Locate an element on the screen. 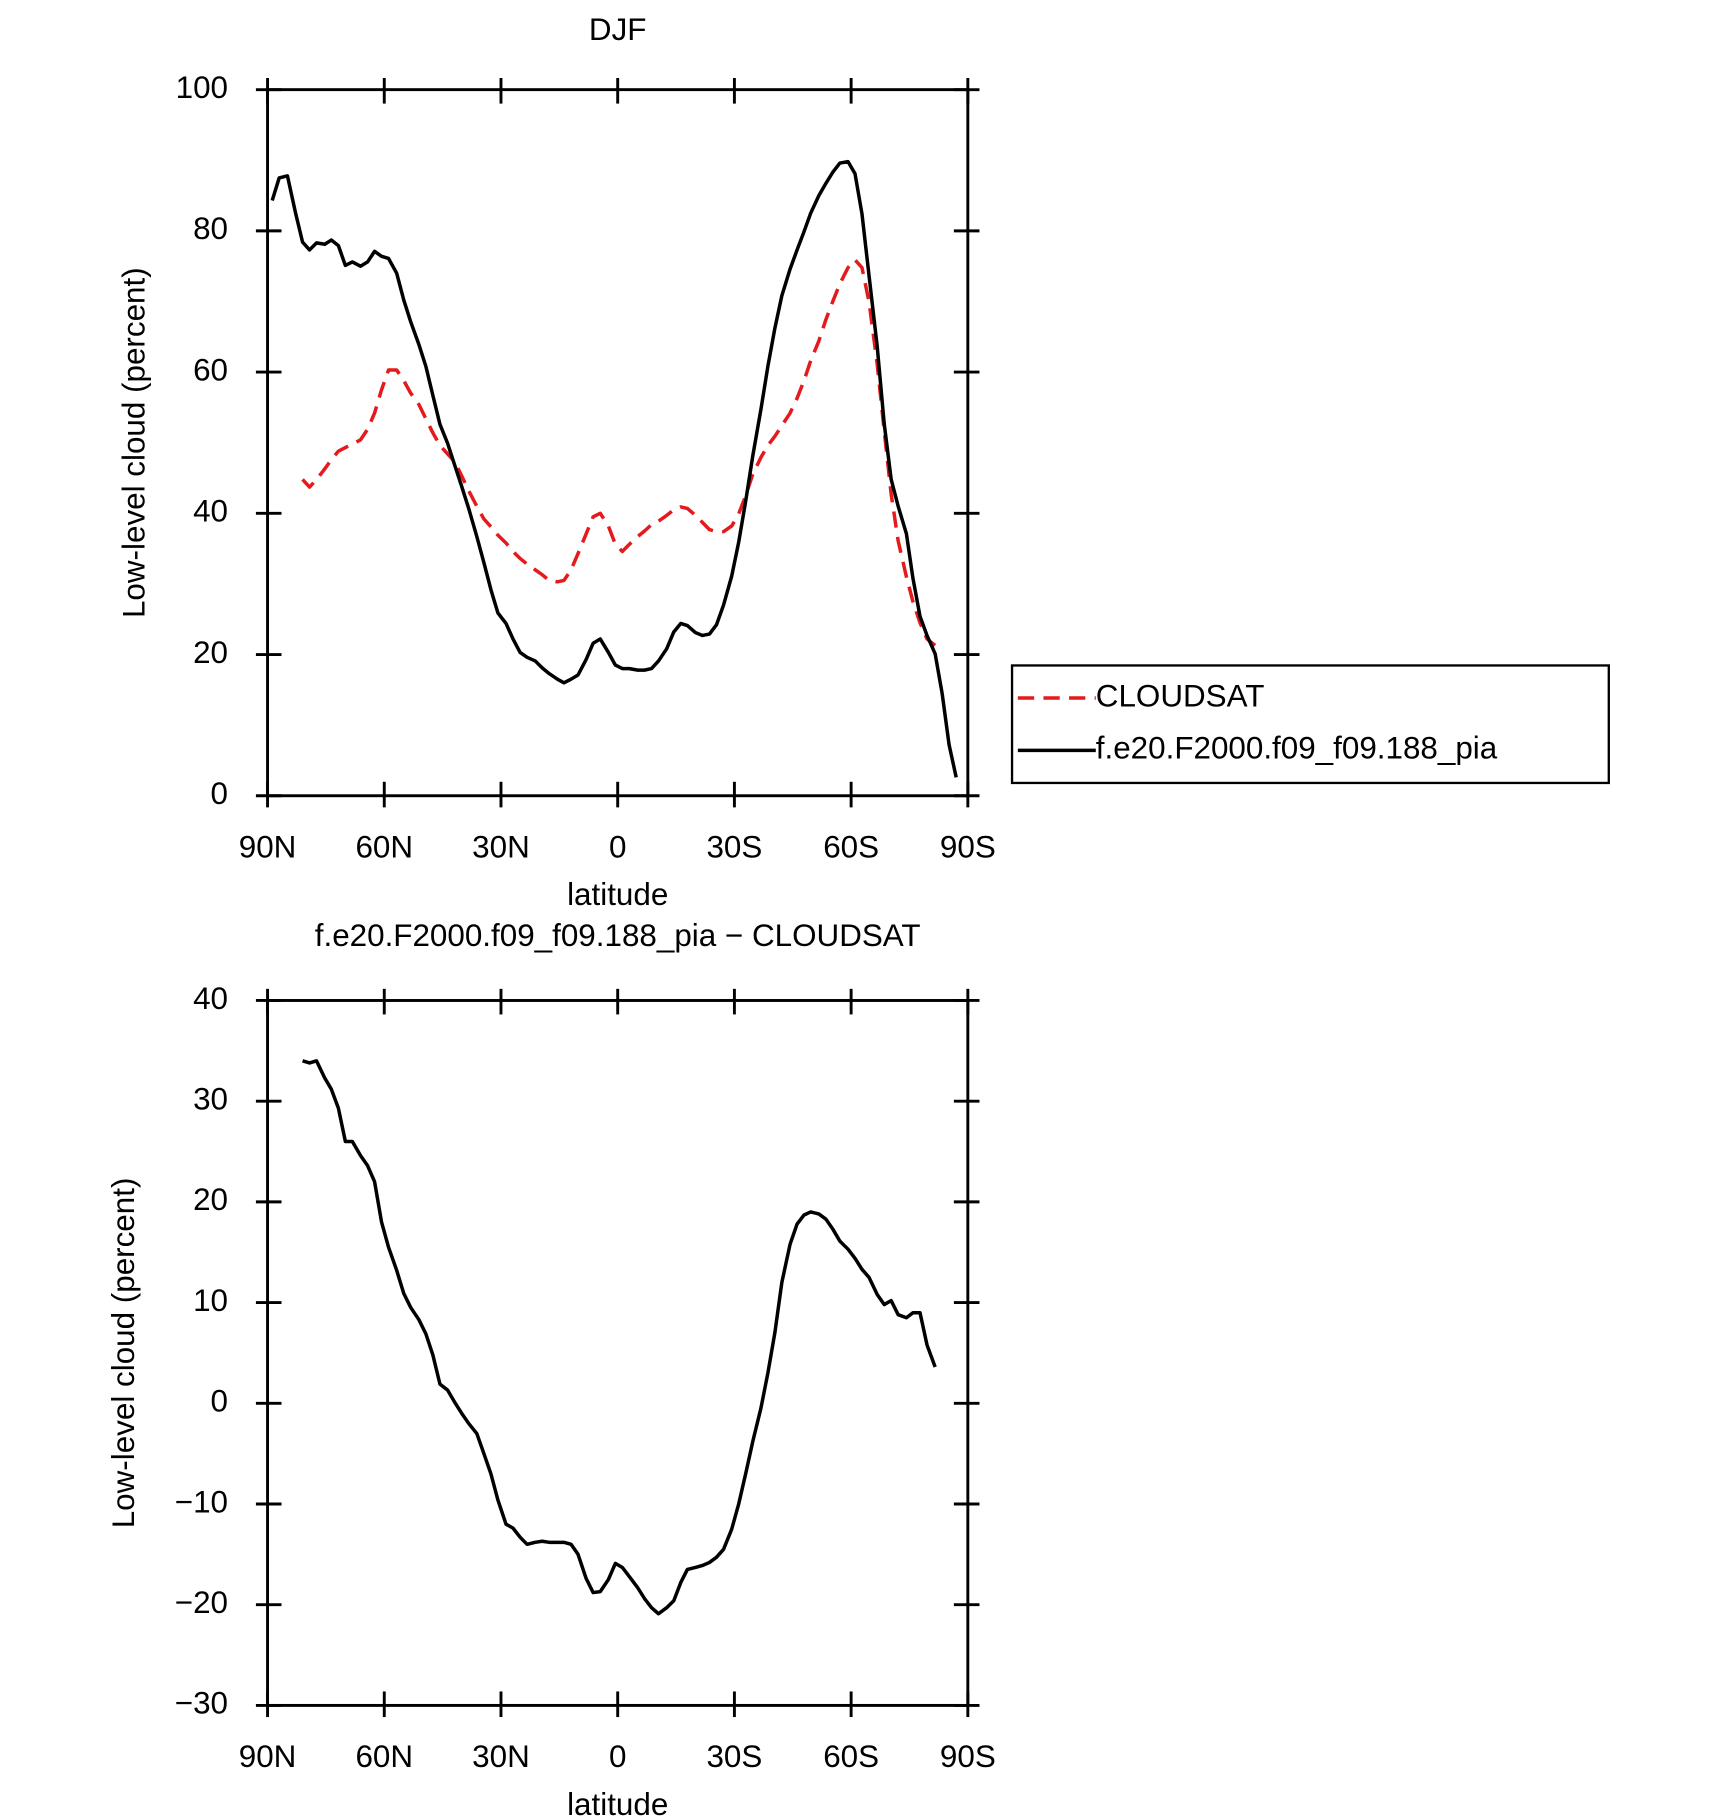  legend-label: CLOUDSAT is located at coordinates (1180, 695).